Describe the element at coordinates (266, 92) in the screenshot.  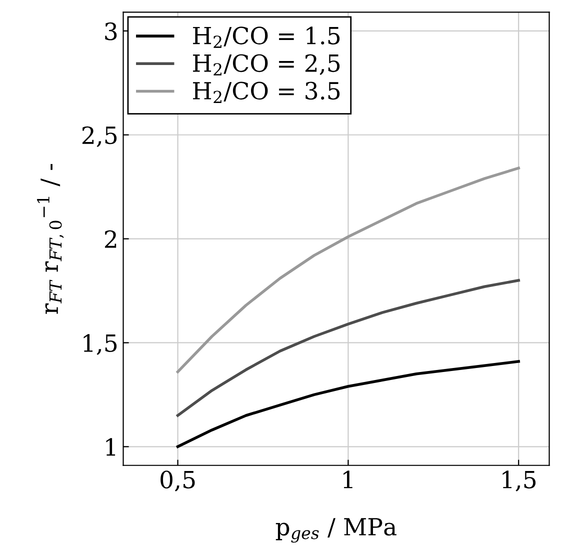
I see `legend-label: H$_{2}$/CO = 3.5` at that location.